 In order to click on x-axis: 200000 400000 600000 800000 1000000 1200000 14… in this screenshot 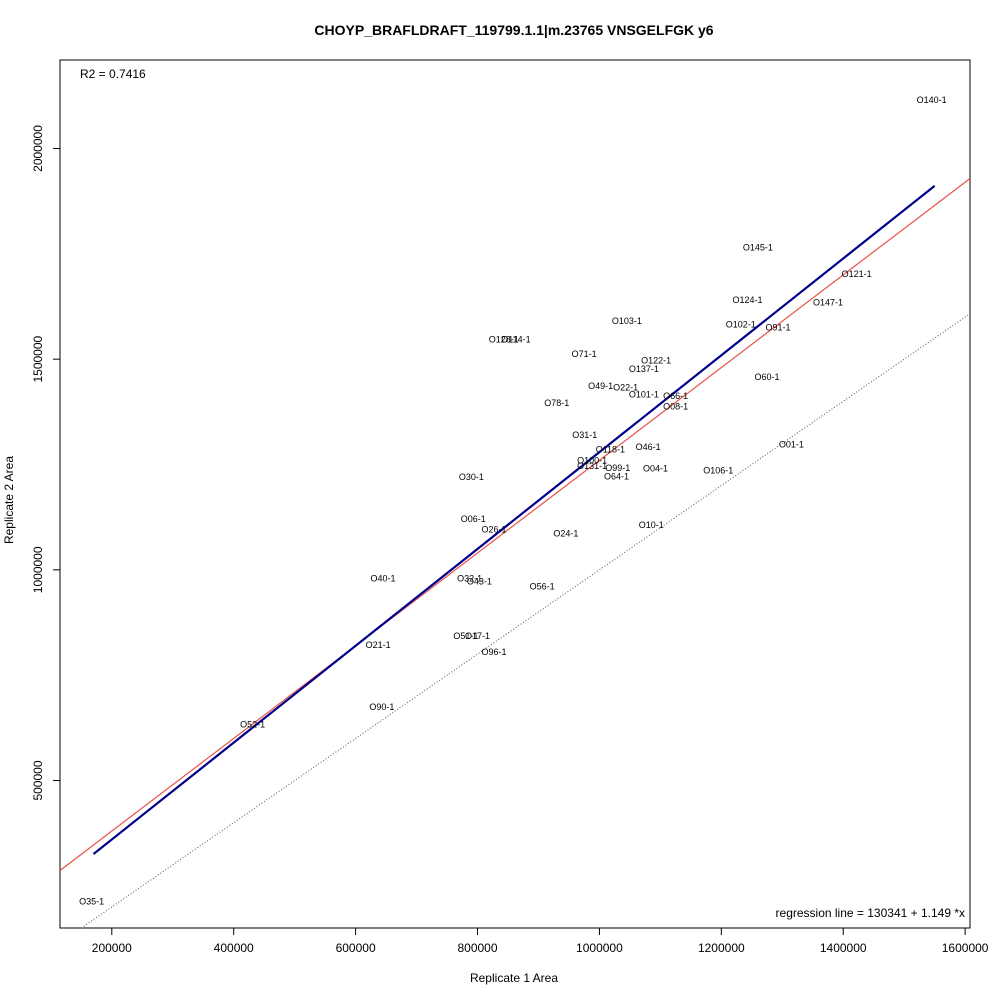, I will do `click(540, 941)`.